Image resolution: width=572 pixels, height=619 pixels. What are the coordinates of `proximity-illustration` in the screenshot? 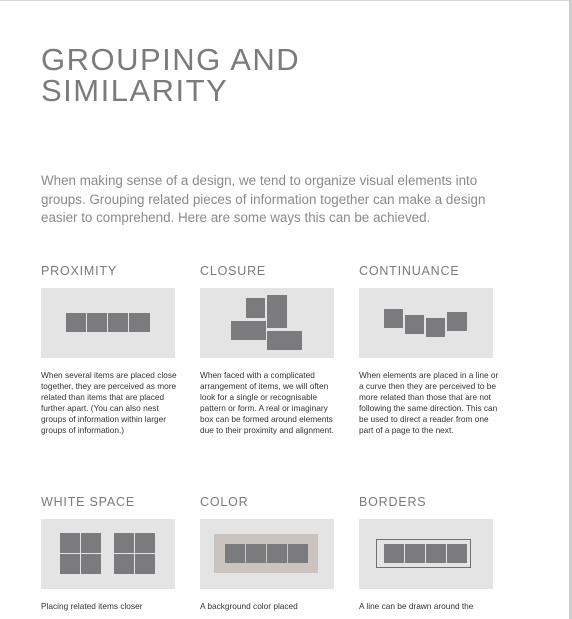 It's located at (108, 323).